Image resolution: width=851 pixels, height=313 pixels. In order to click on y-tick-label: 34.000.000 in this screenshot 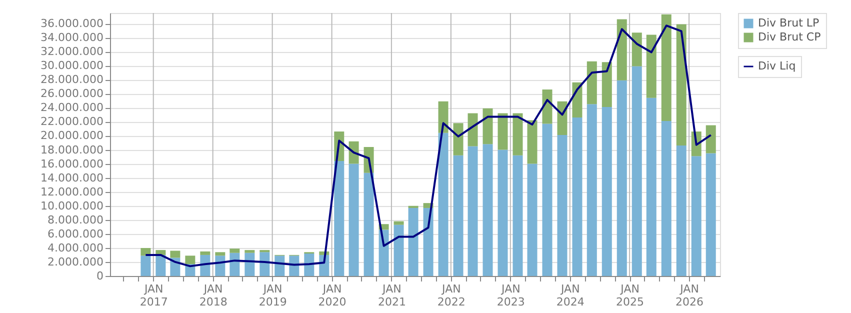, I will do `click(72, 37)`.